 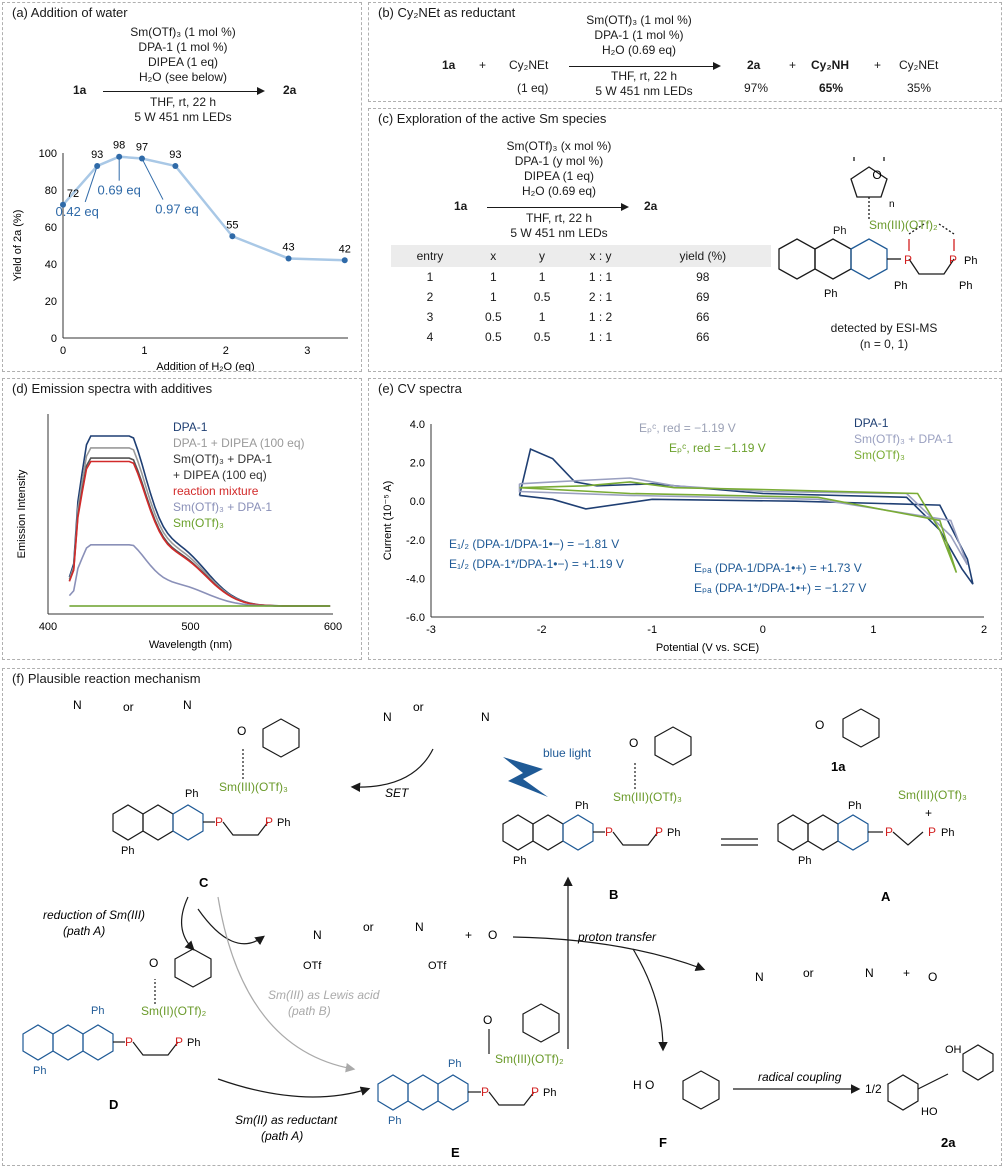 What do you see at coordinates (430, 337) in the screenshot?
I see `cell: 4` at bounding box center [430, 337].